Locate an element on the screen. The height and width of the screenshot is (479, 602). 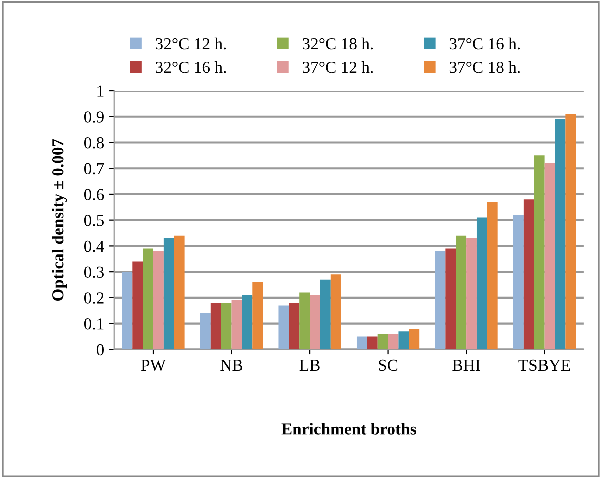
legend-label: 37°C 18 h. is located at coordinates (485, 67).